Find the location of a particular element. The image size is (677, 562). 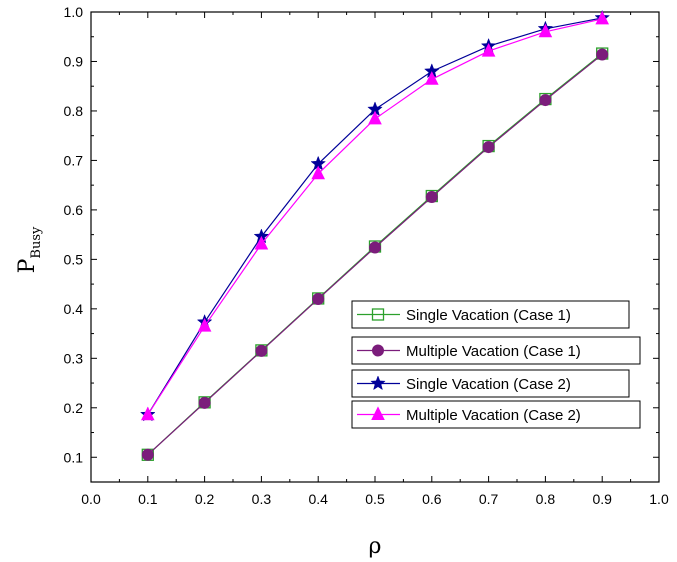

x-tick-label: 0.3 is located at coordinates (262, 499).